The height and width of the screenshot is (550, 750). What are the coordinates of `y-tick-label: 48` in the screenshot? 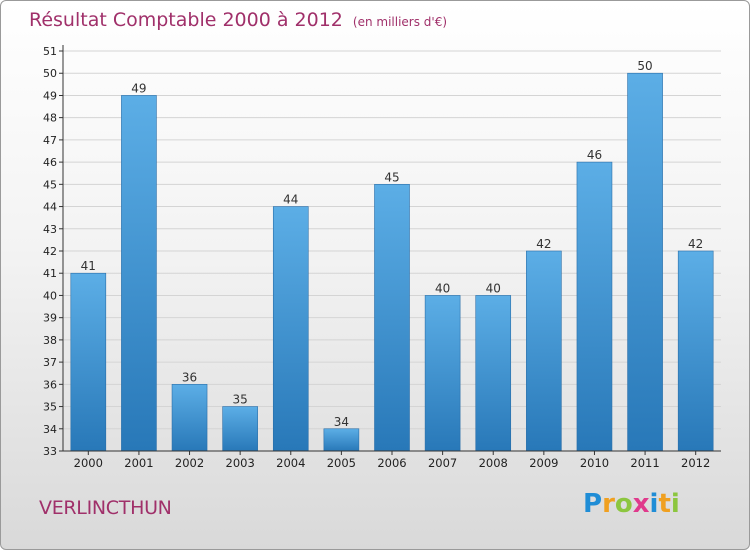 It's located at (50, 118).